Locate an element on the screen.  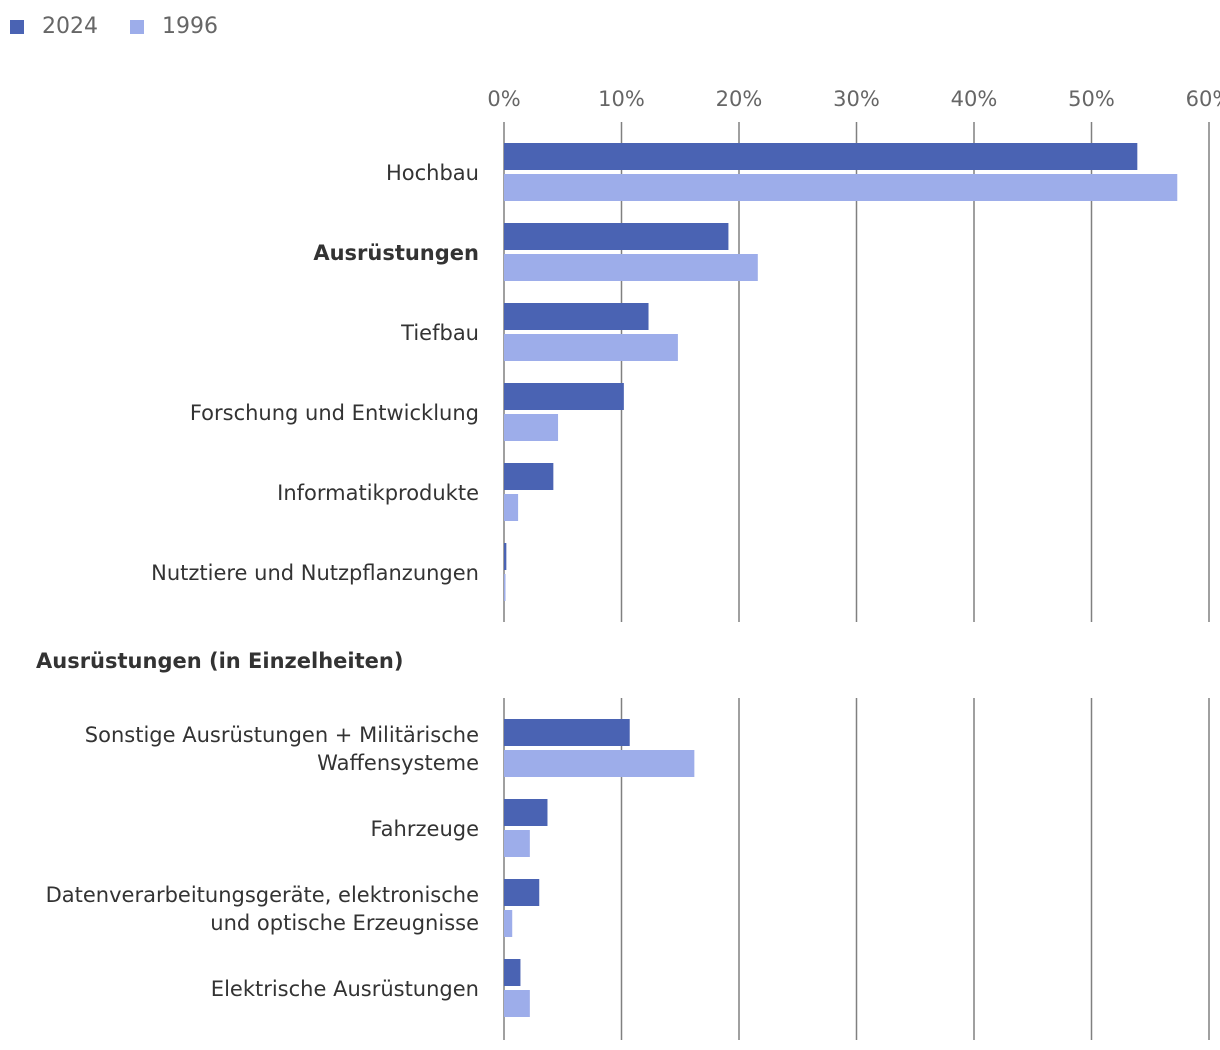
x-tick-label: 60% is located at coordinates (1203, 99).